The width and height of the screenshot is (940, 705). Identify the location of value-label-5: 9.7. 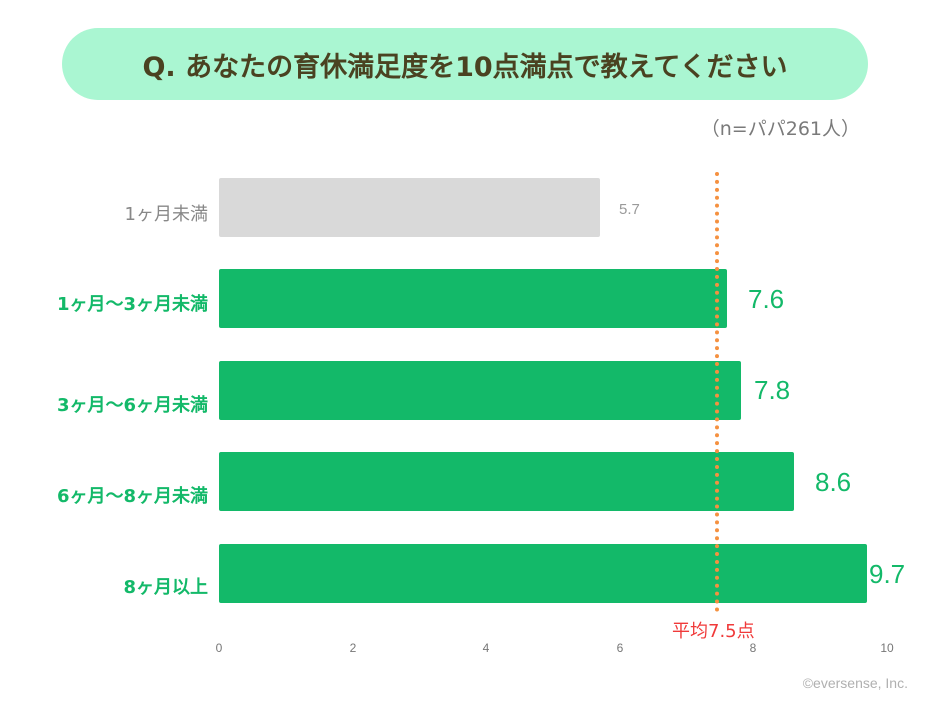
(887, 574).